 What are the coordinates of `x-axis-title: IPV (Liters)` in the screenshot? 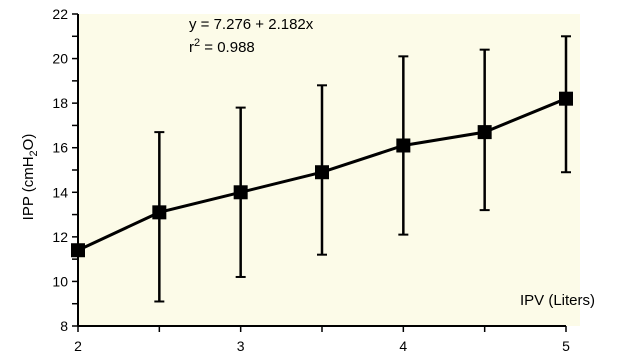 It's located at (557, 300).